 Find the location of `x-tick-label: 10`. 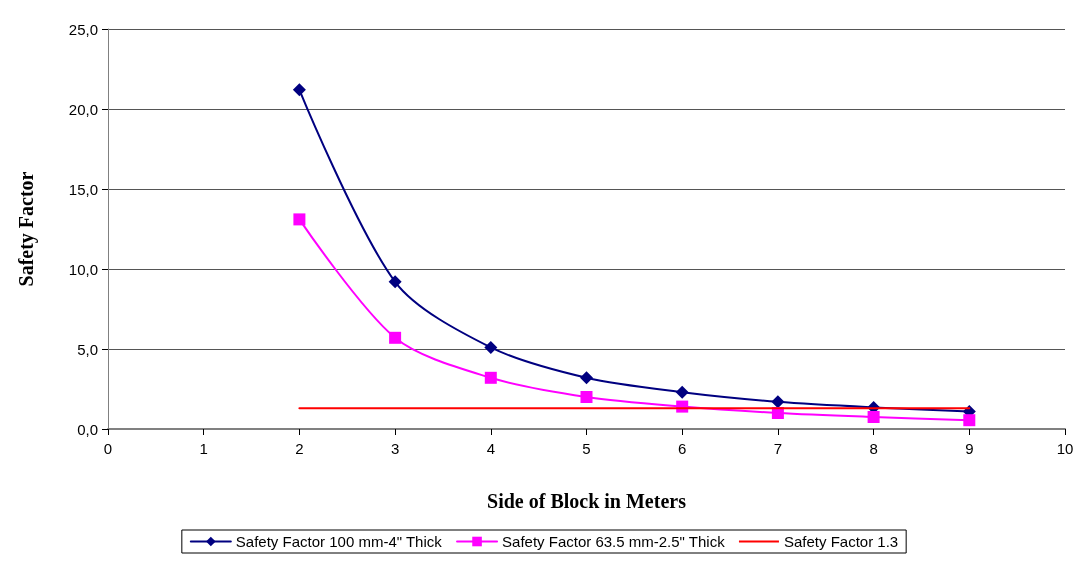

x-tick-label: 10 is located at coordinates (1065, 448).